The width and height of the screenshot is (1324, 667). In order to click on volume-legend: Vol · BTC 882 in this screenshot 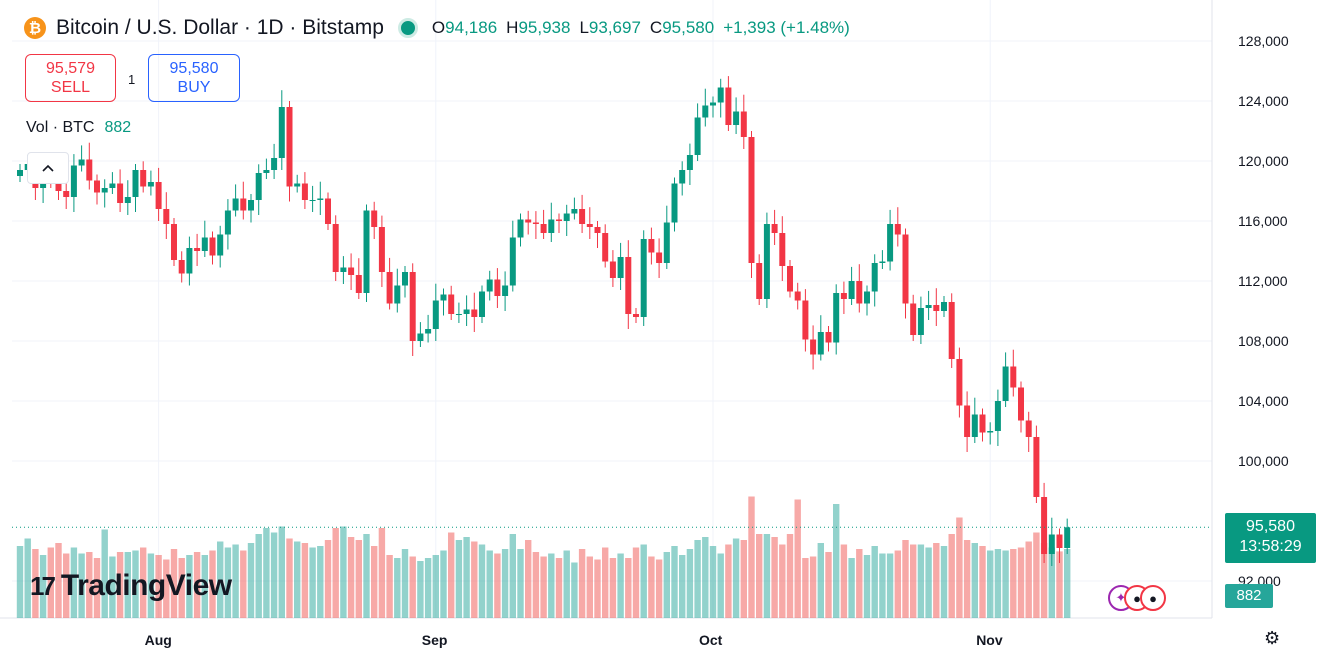, I will do `click(78, 128)`.